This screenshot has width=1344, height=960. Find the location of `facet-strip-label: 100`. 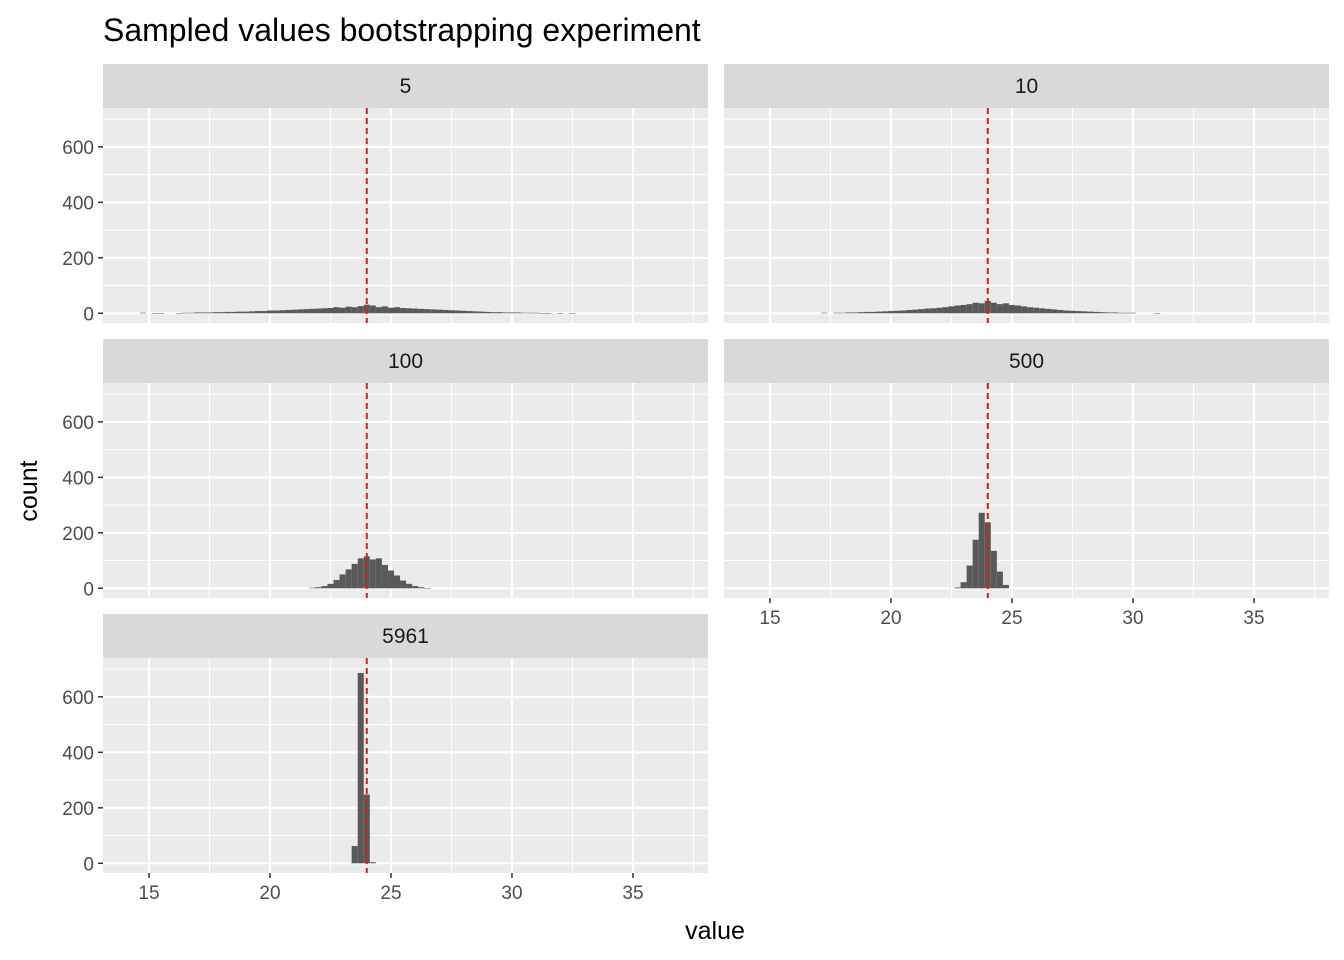

facet-strip-label: 100 is located at coordinates (405, 361).